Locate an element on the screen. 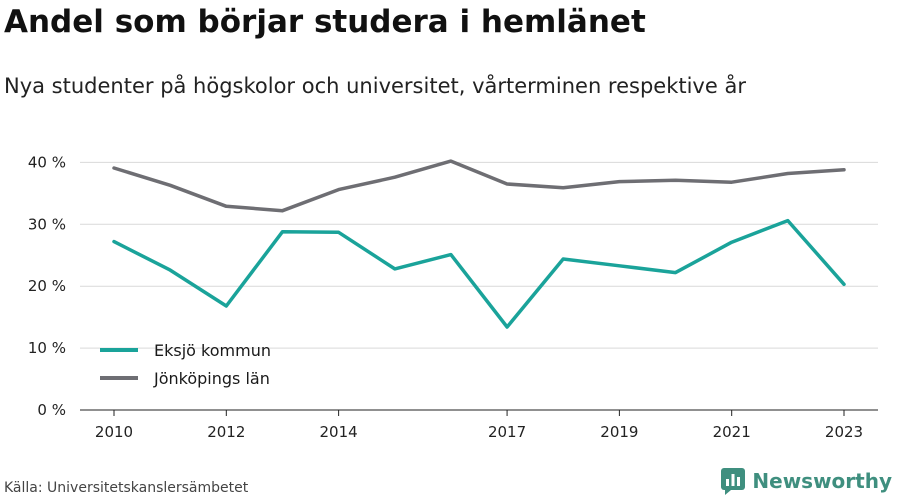 The image size is (900, 500). y-axis: 0 % 10 % 20 % 30 % 40 % is located at coordinates (47, 286).